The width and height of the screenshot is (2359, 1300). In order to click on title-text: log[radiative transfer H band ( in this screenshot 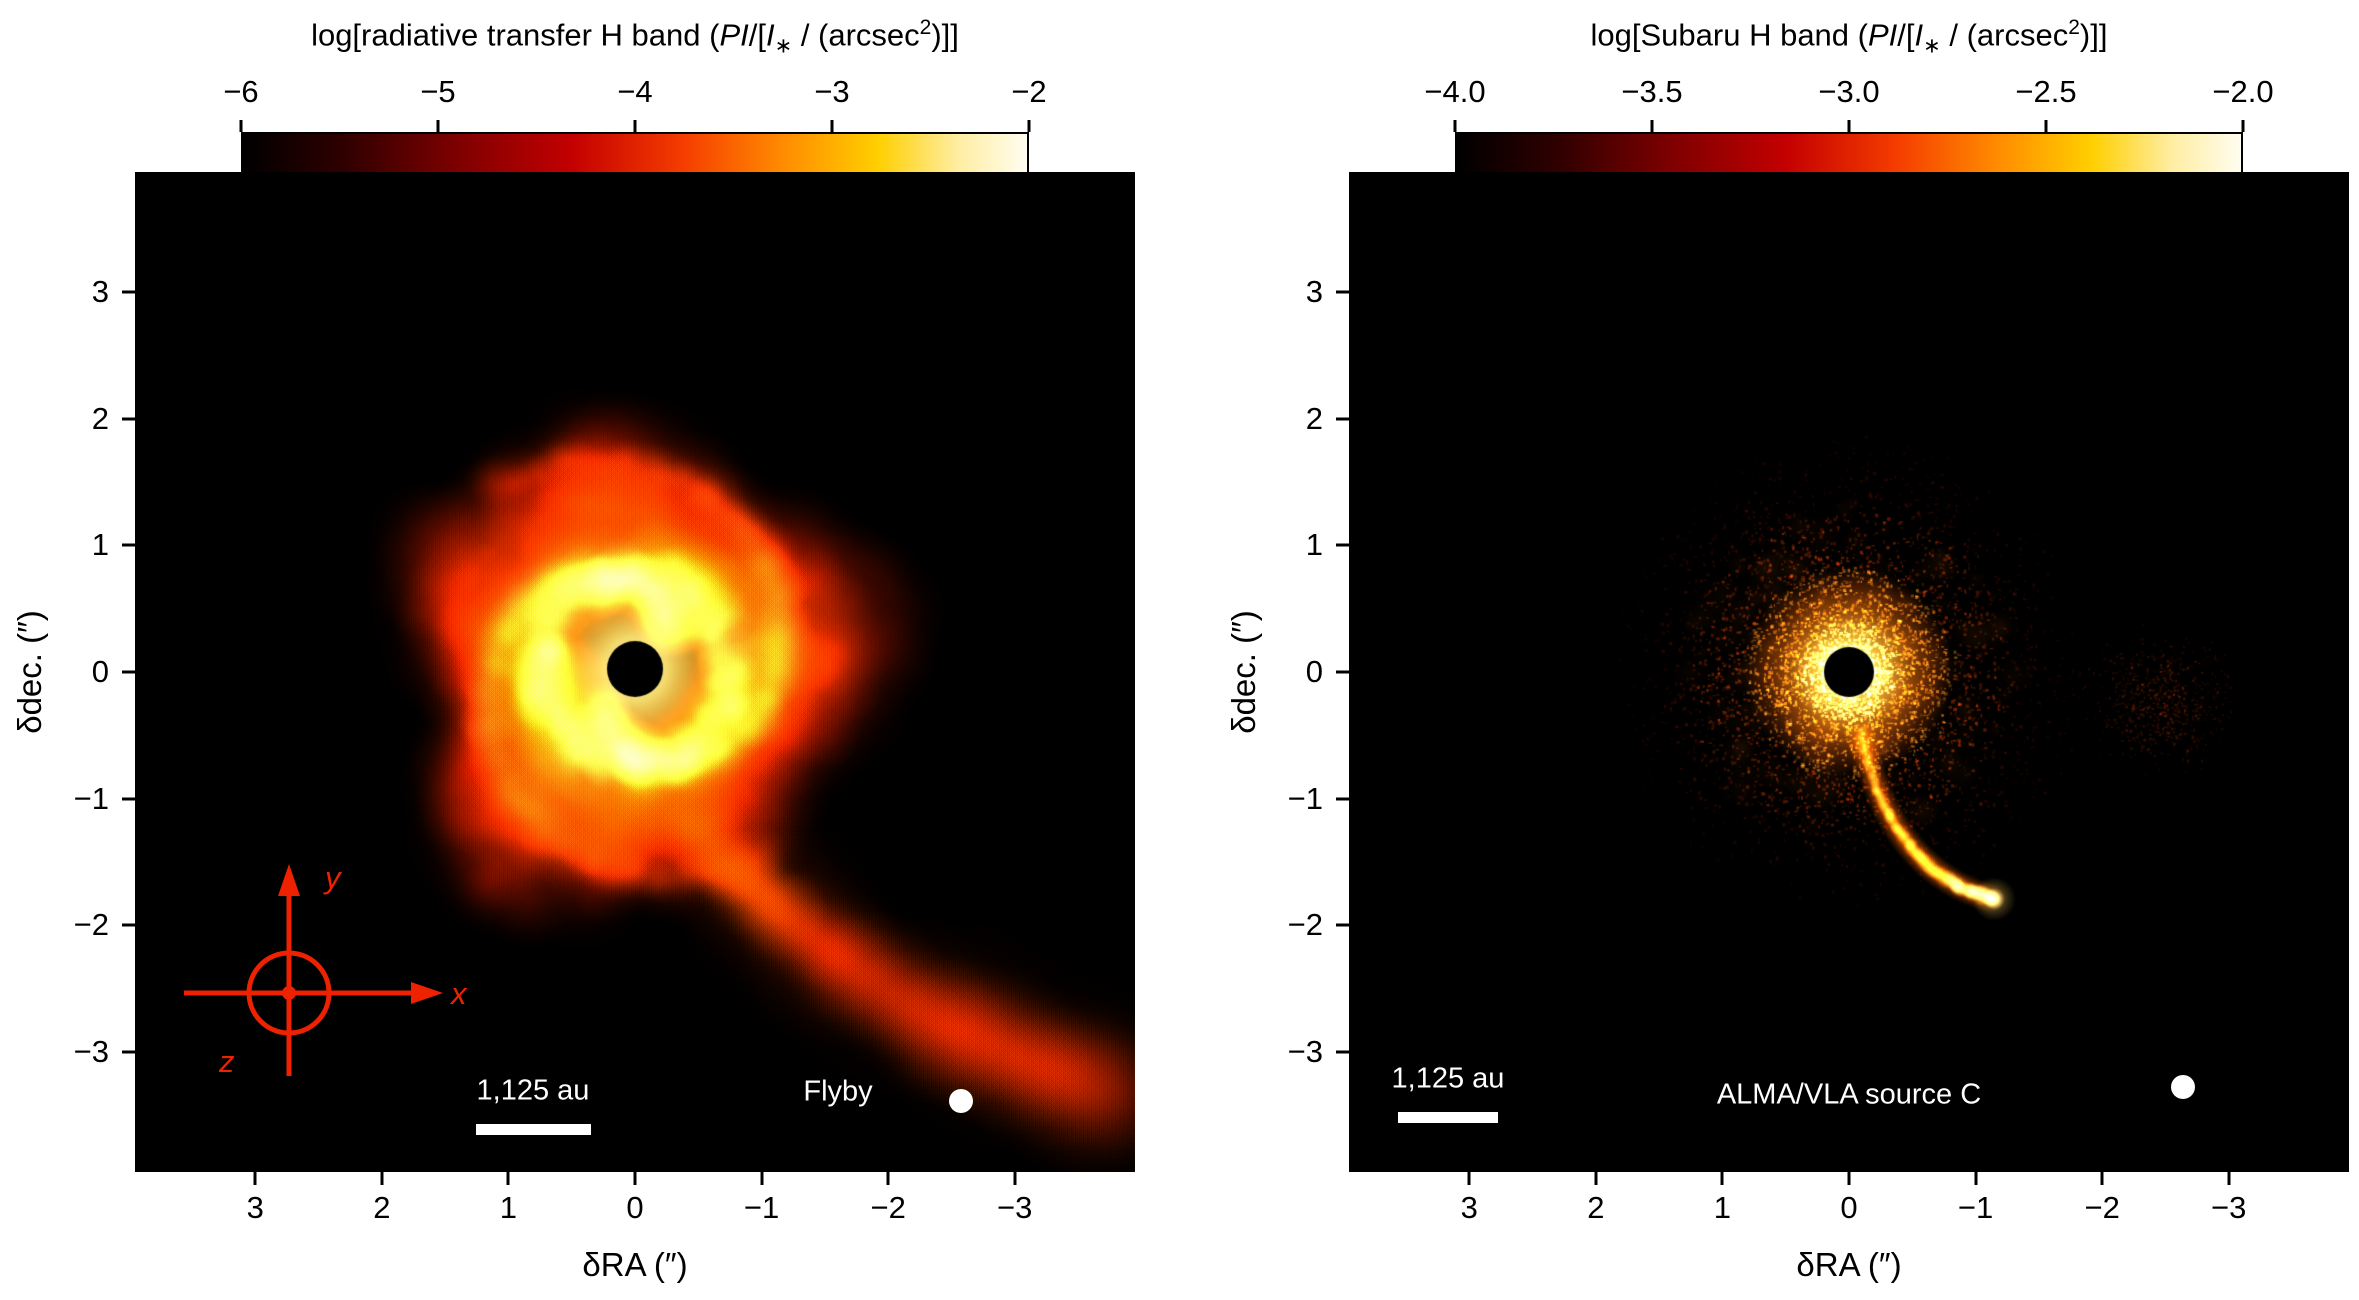, I will do `click(515, 35)`.